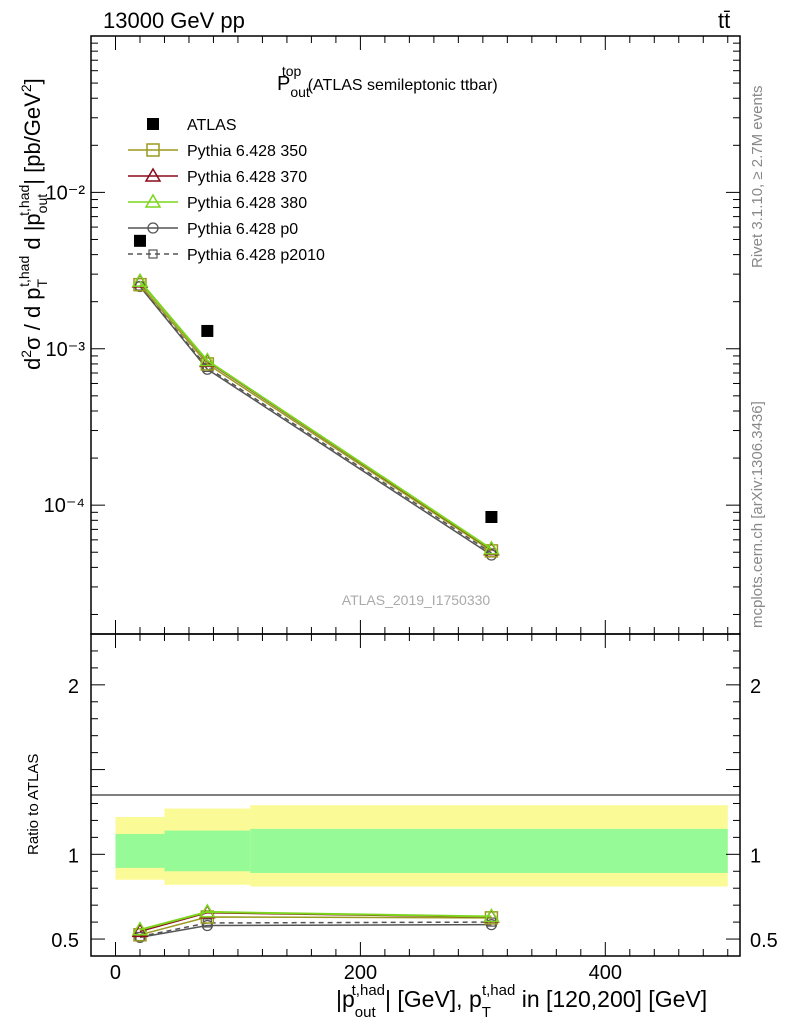  I want to click on ratio-line-p380, so click(315, 920).